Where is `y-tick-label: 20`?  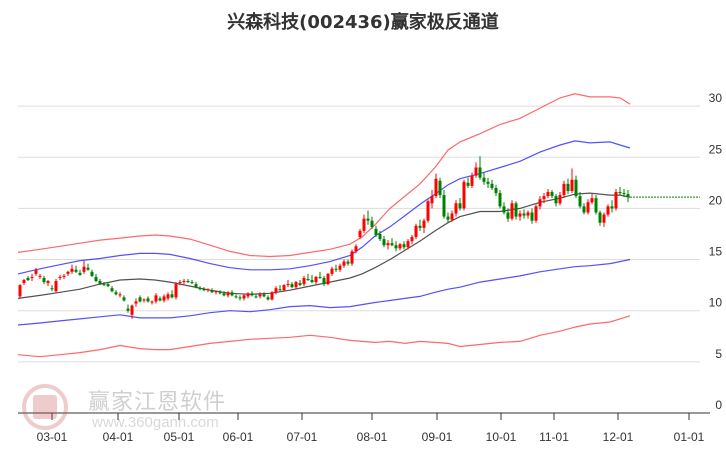 y-tick-label: 20 is located at coordinates (716, 200).